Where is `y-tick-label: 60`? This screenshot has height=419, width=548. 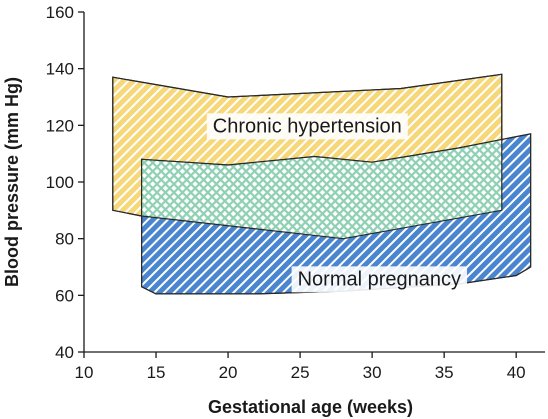
y-tick-label: 60 is located at coordinates (64, 295).